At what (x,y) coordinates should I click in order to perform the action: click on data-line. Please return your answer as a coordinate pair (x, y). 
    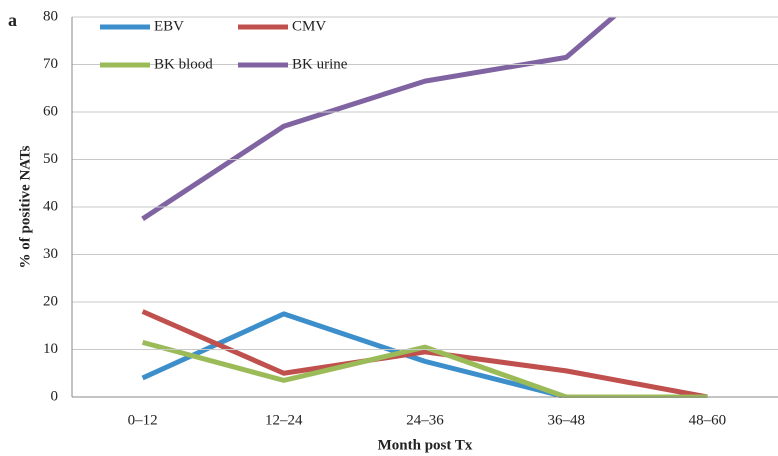
    Looking at the image, I should click on (424, 353).